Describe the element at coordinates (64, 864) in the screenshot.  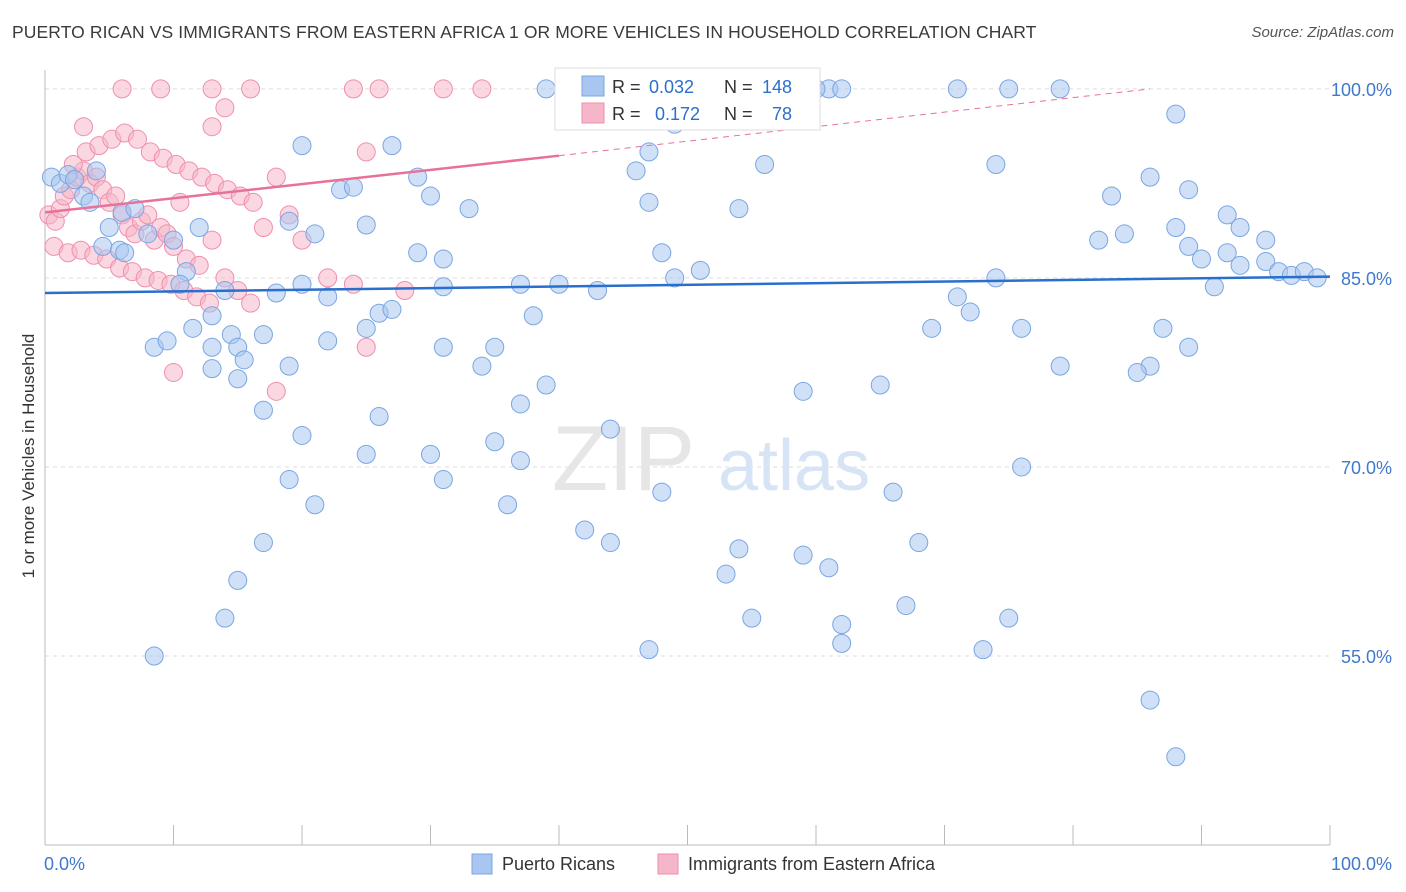
I see `x-tick-label-left: 0.0%` at that location.